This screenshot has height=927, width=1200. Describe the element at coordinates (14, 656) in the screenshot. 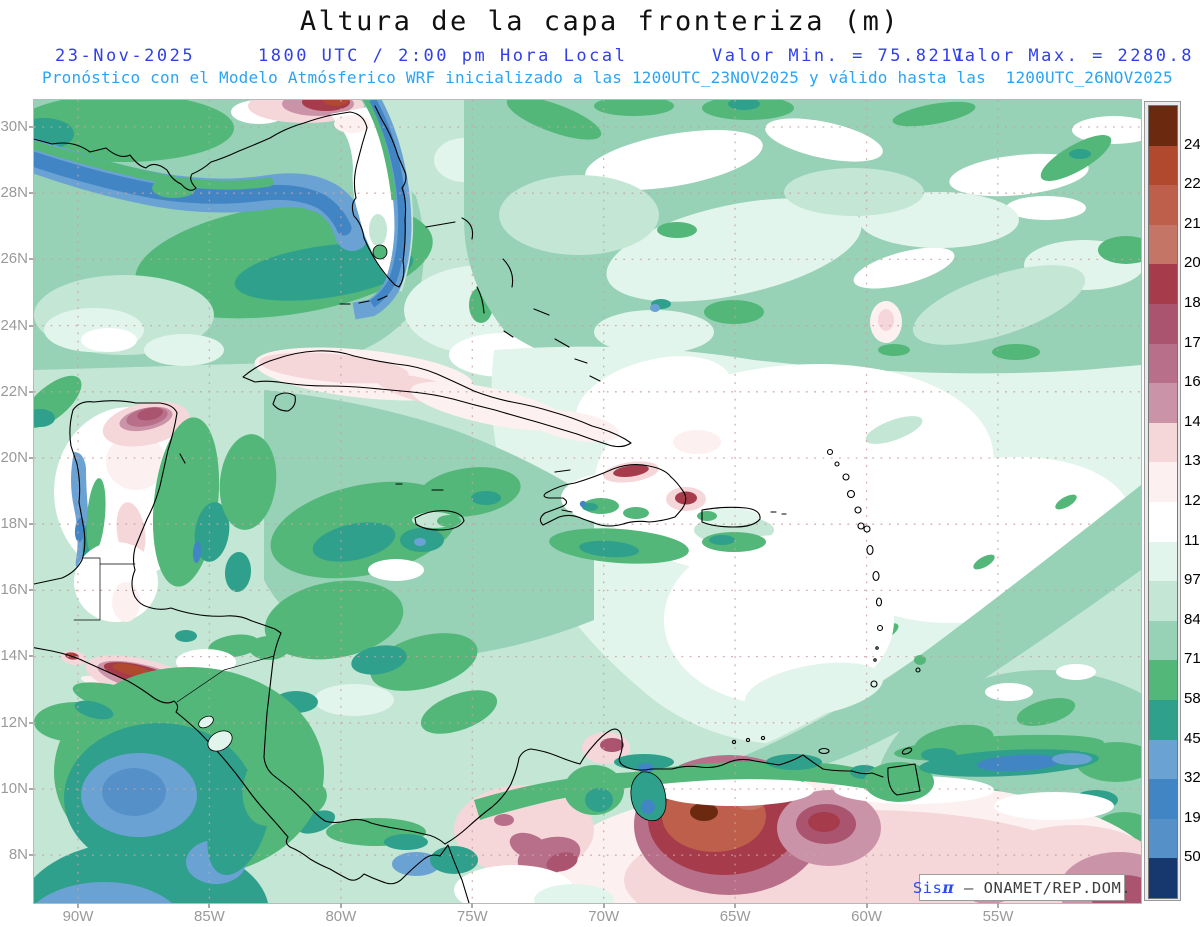

I see `y-tick-label: 14N` at that location.